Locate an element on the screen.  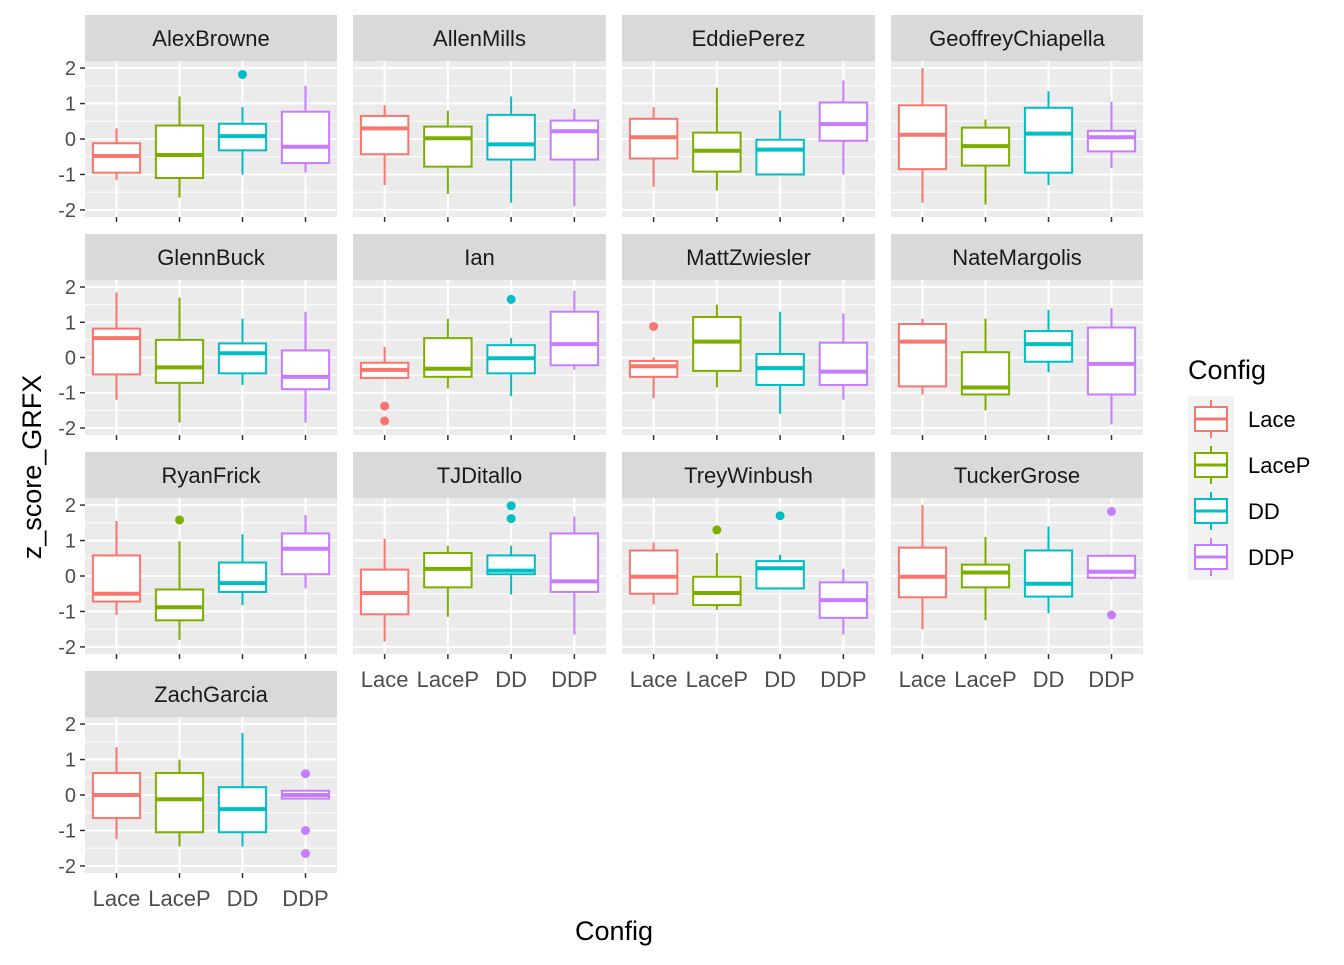
facet-label-eddieperez: EddiePerez is located at coordinates (749, 38).